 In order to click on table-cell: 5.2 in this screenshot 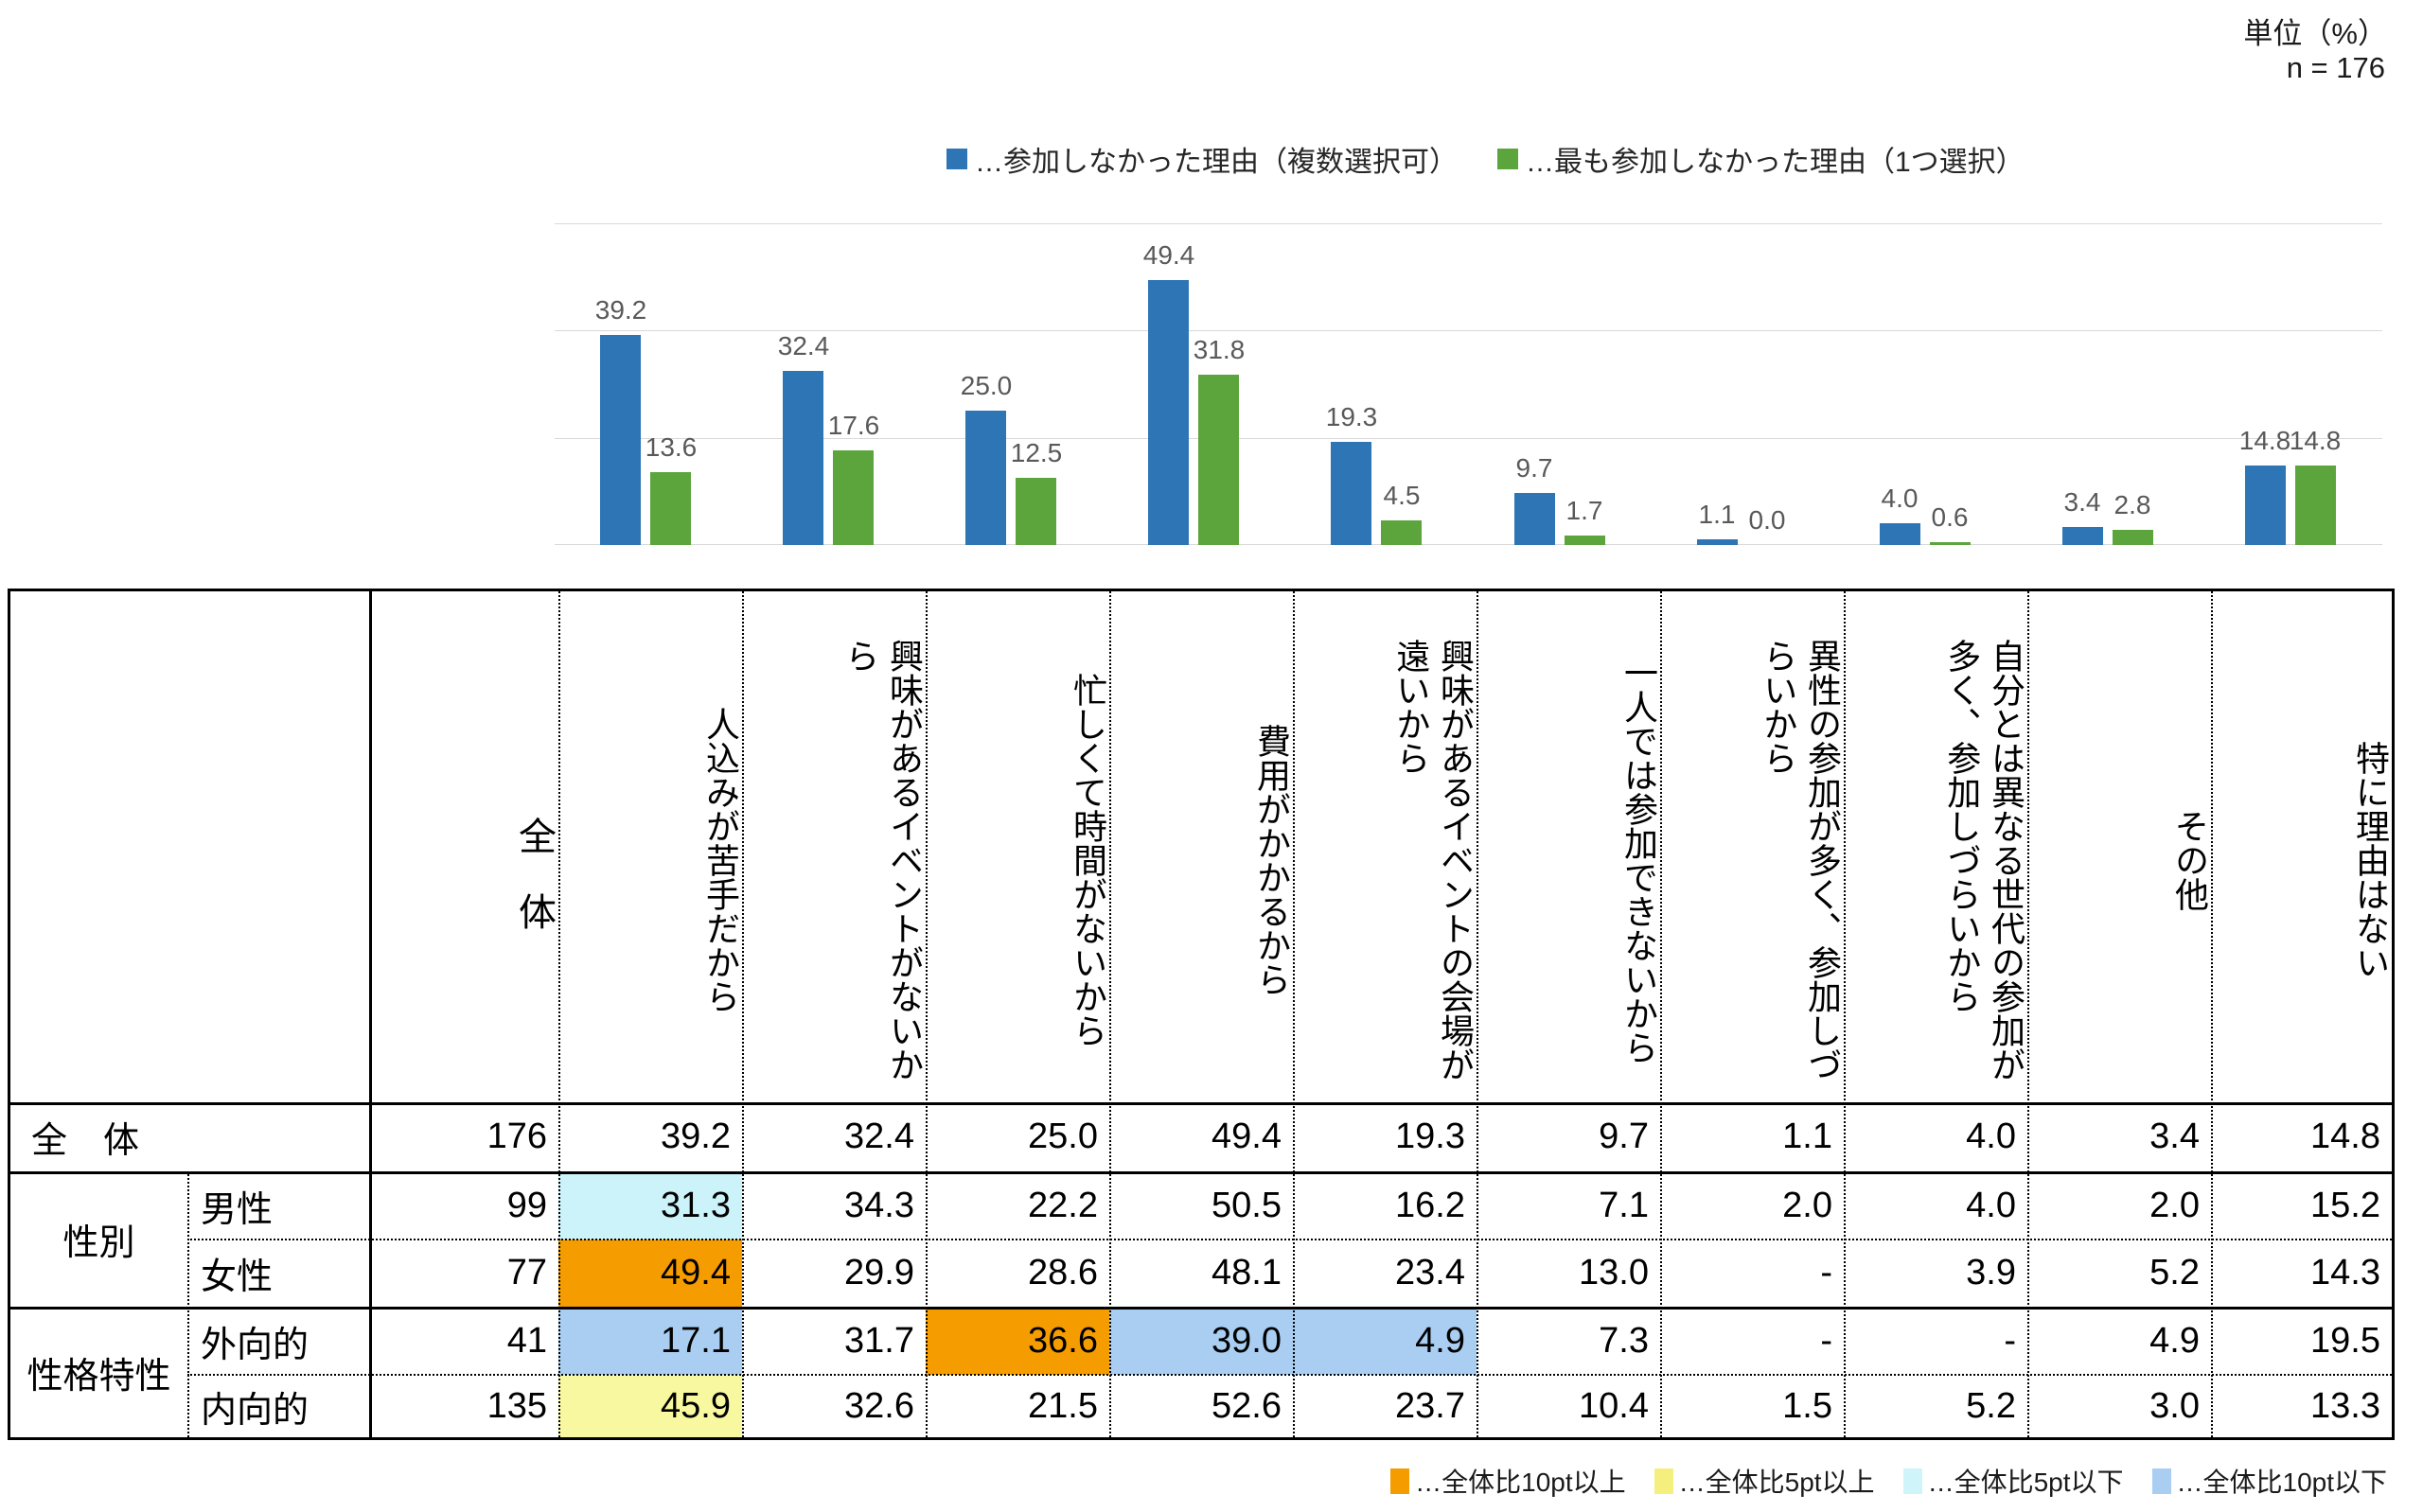, I will do `click(2174, 1273)`.